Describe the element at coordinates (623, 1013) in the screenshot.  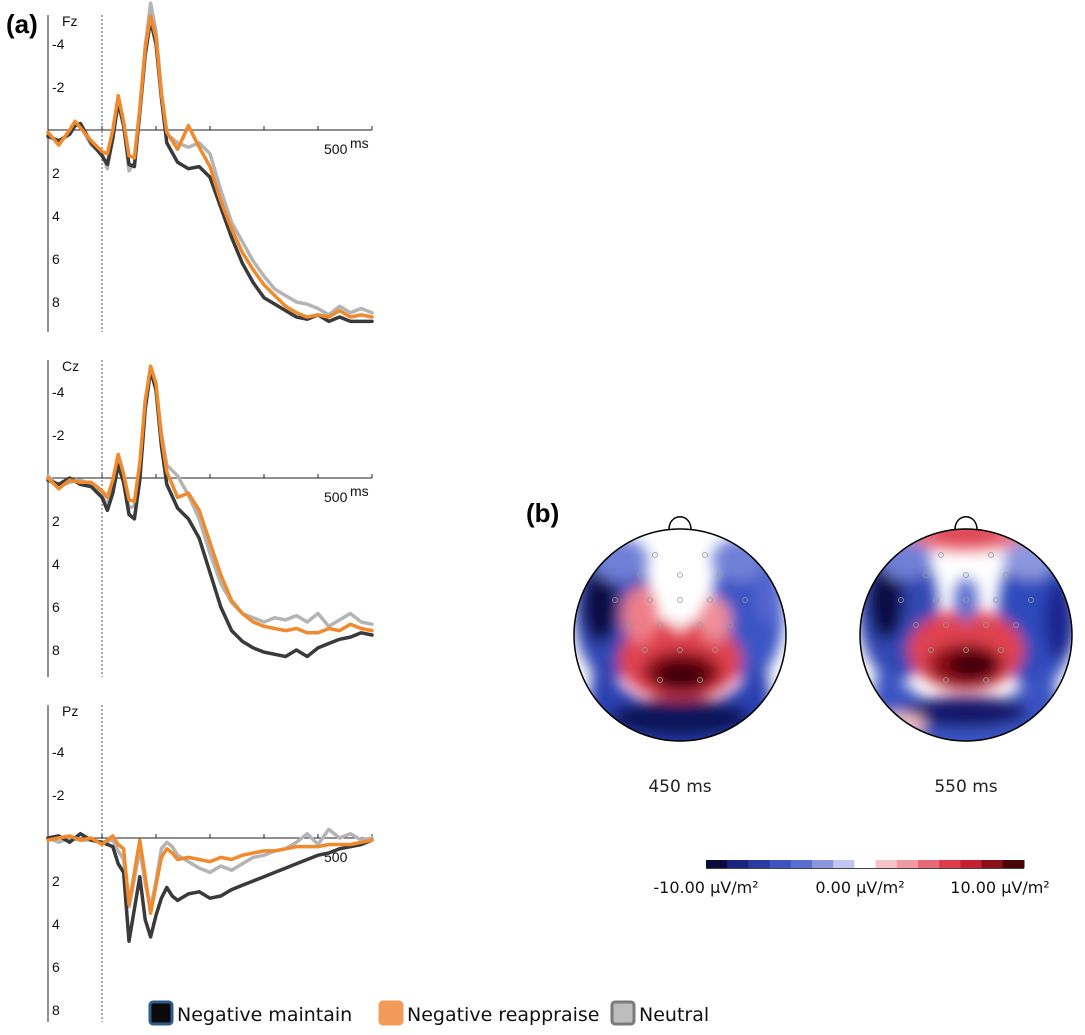
I see `legend-swatch-neutral` at that location.